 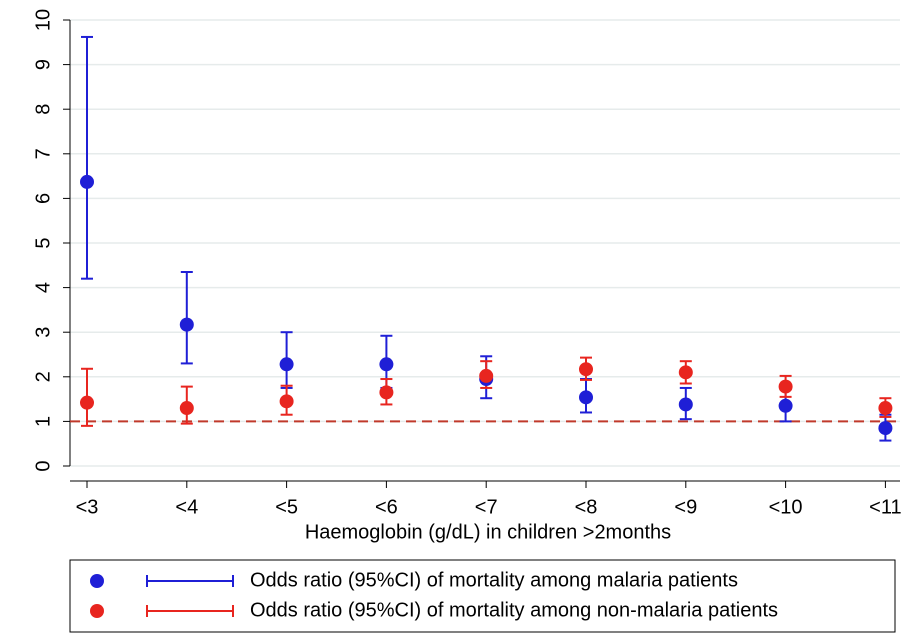 I want to click on y-tick-label: 4, so click(x=43, y=287).